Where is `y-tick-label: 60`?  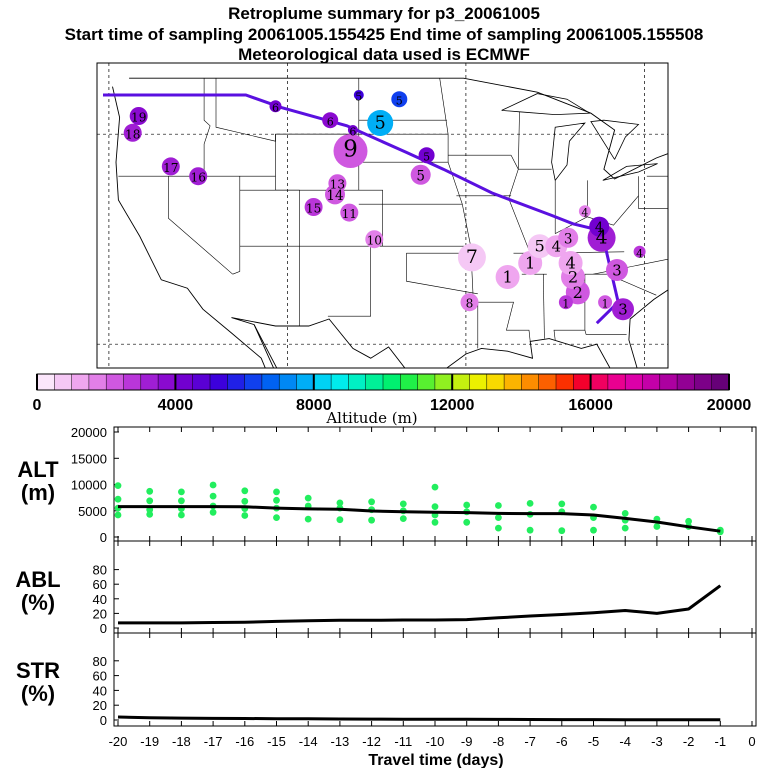
y-tick-label: 60 is located at coordinates (100, 584).